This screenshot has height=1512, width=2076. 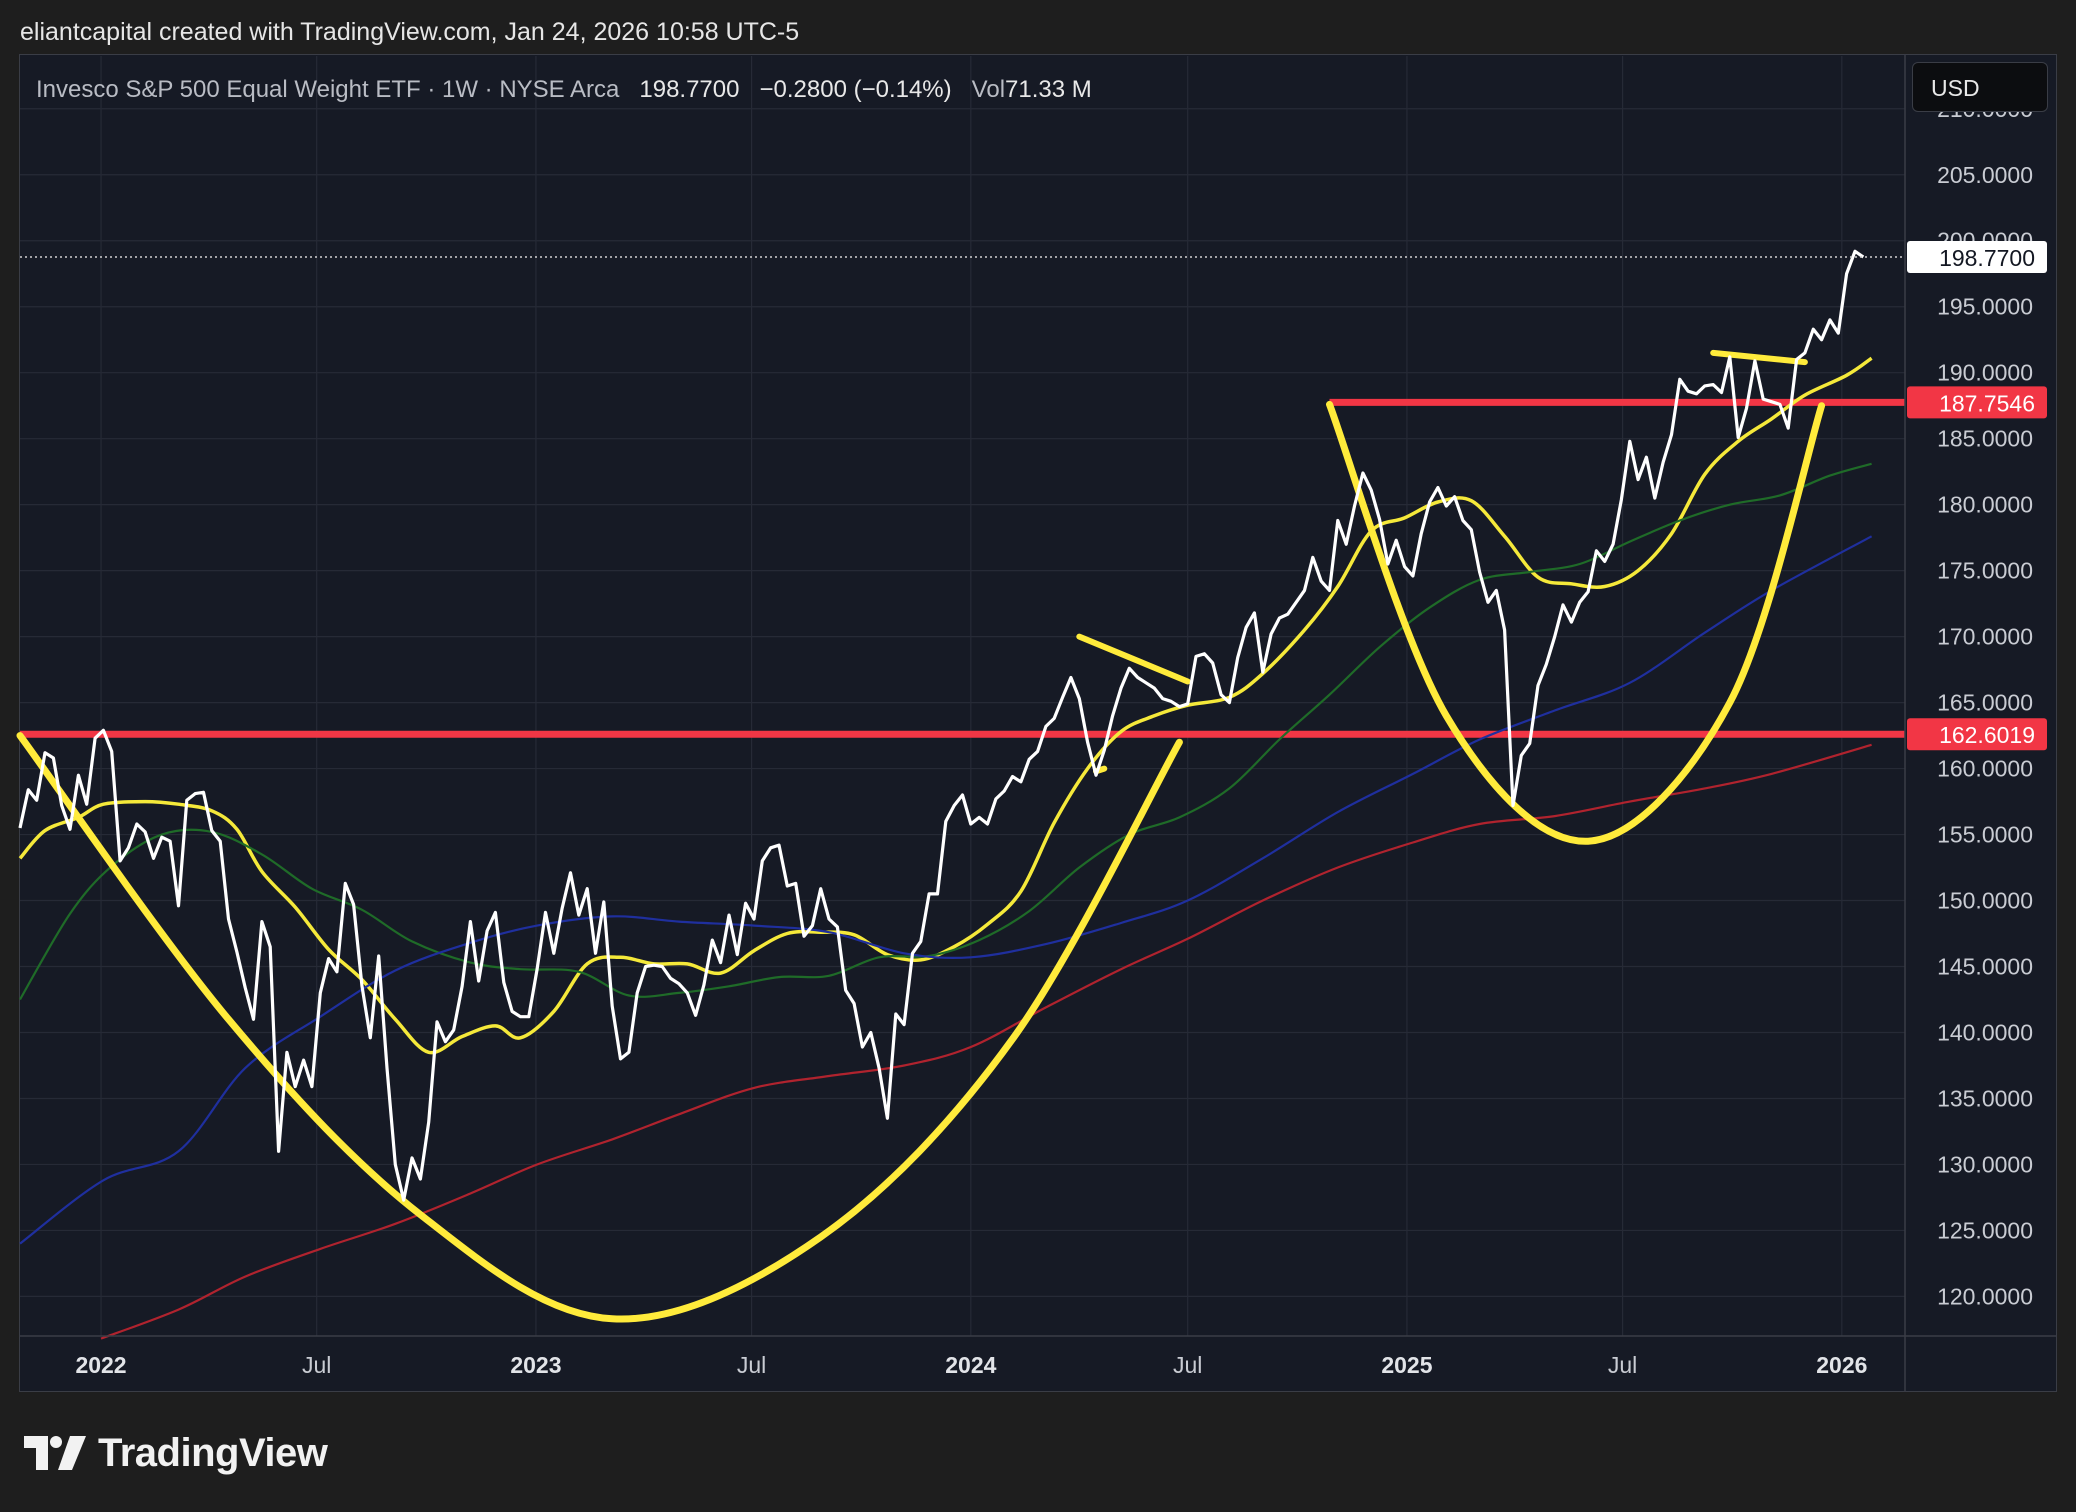 I want to click on level-price-label: 162.6019, so click(x=1987, y=735).